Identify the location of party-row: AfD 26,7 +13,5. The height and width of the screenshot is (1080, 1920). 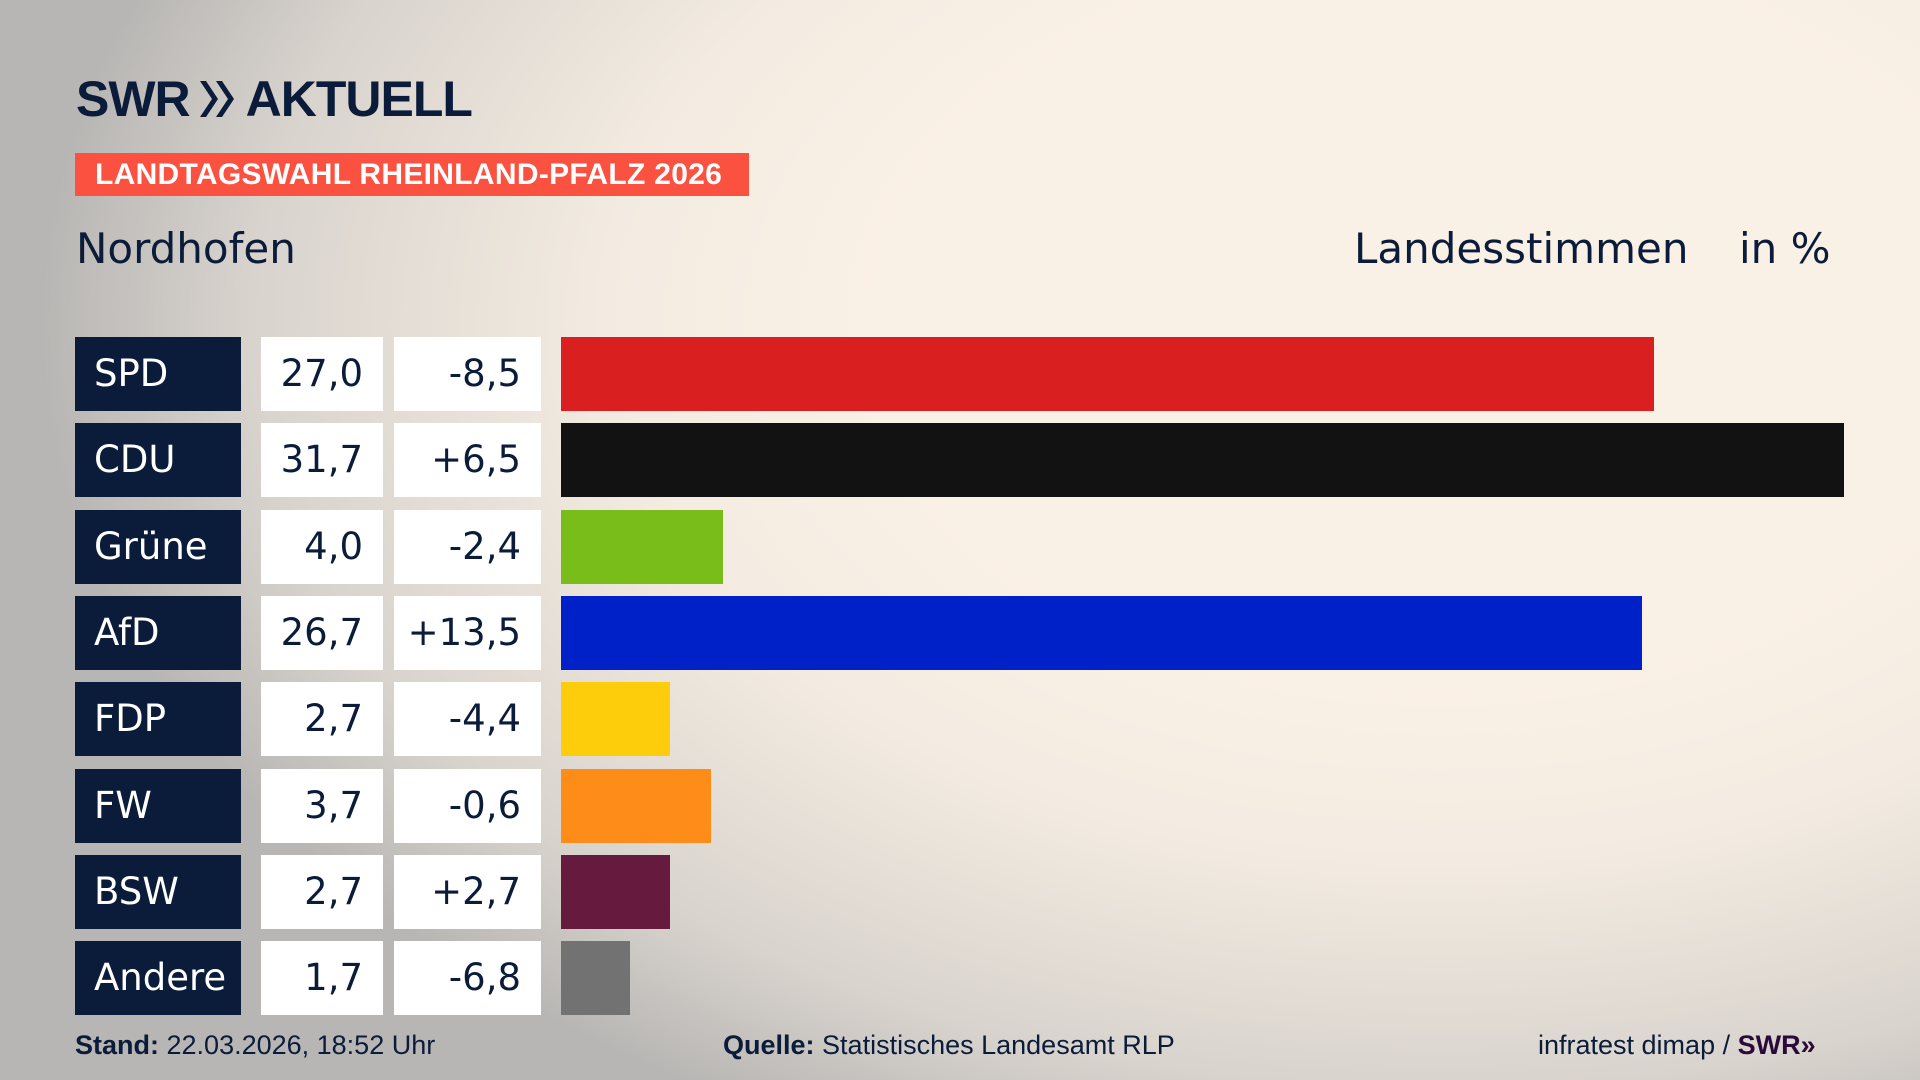
(960, 632).